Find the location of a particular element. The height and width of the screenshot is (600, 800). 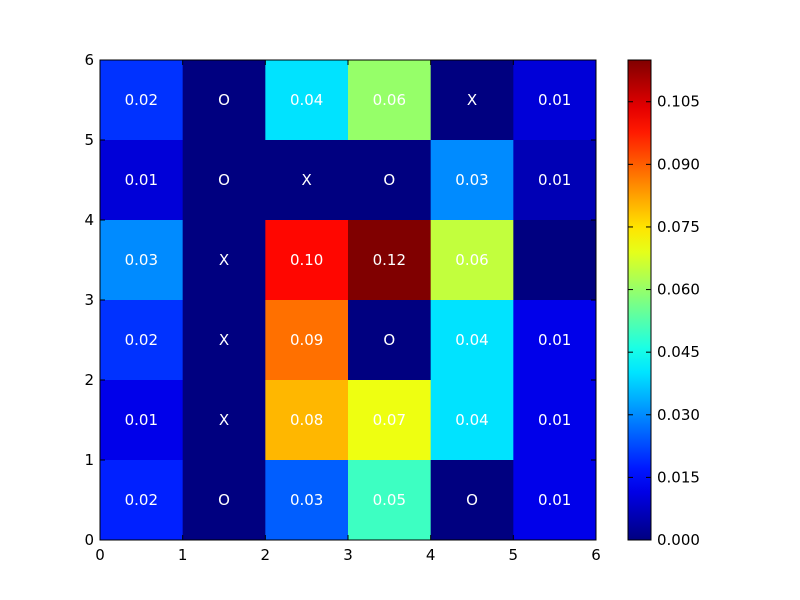

heatmap-cell-r2-c2 is located at coordinates (307, 260).